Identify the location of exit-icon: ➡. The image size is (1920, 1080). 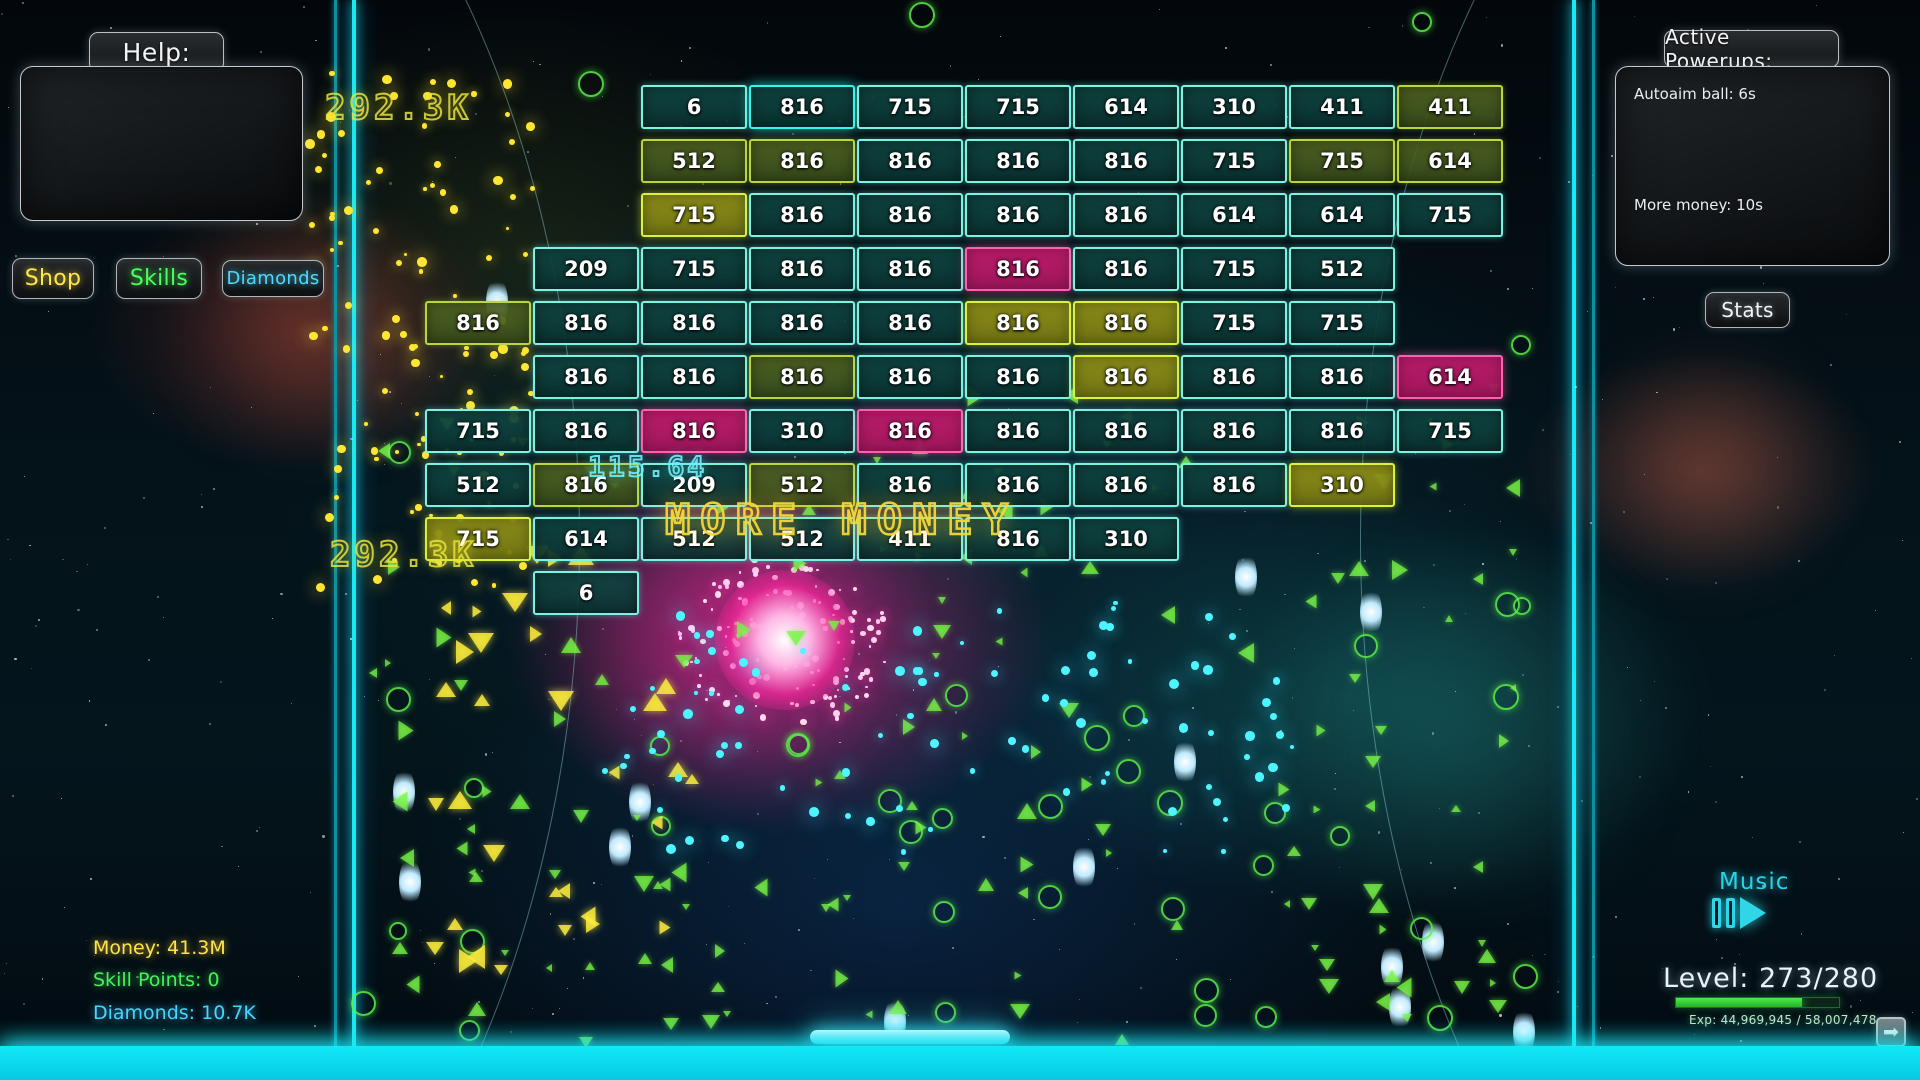
(1891, 1032).